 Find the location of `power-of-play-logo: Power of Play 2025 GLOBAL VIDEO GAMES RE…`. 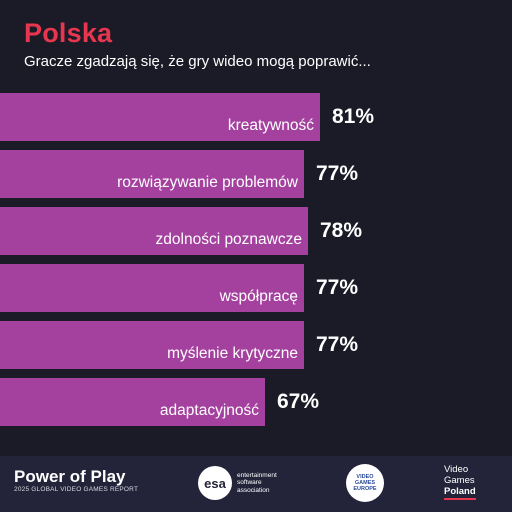

power-of-play-logo: Power of Play 2025 GLOBAL VIDEO GAMES RE… is located at coordinates (76, 480).